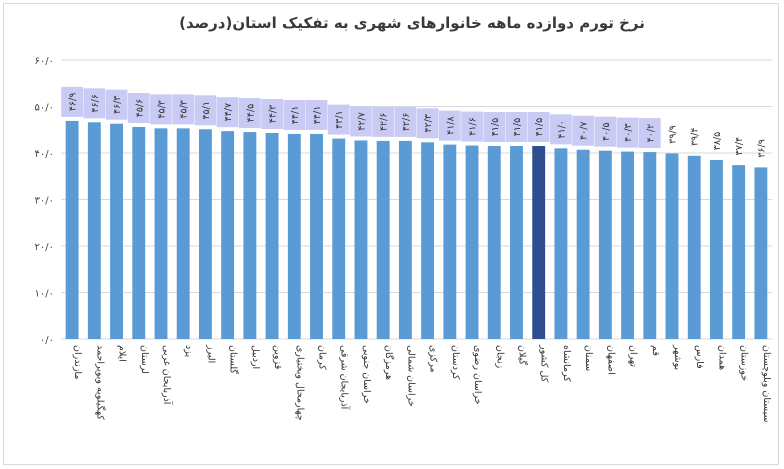 The width and height of the screenshot is (784, 469). I want to click on category-label: آذربایجان غربی, so click(167, 375).